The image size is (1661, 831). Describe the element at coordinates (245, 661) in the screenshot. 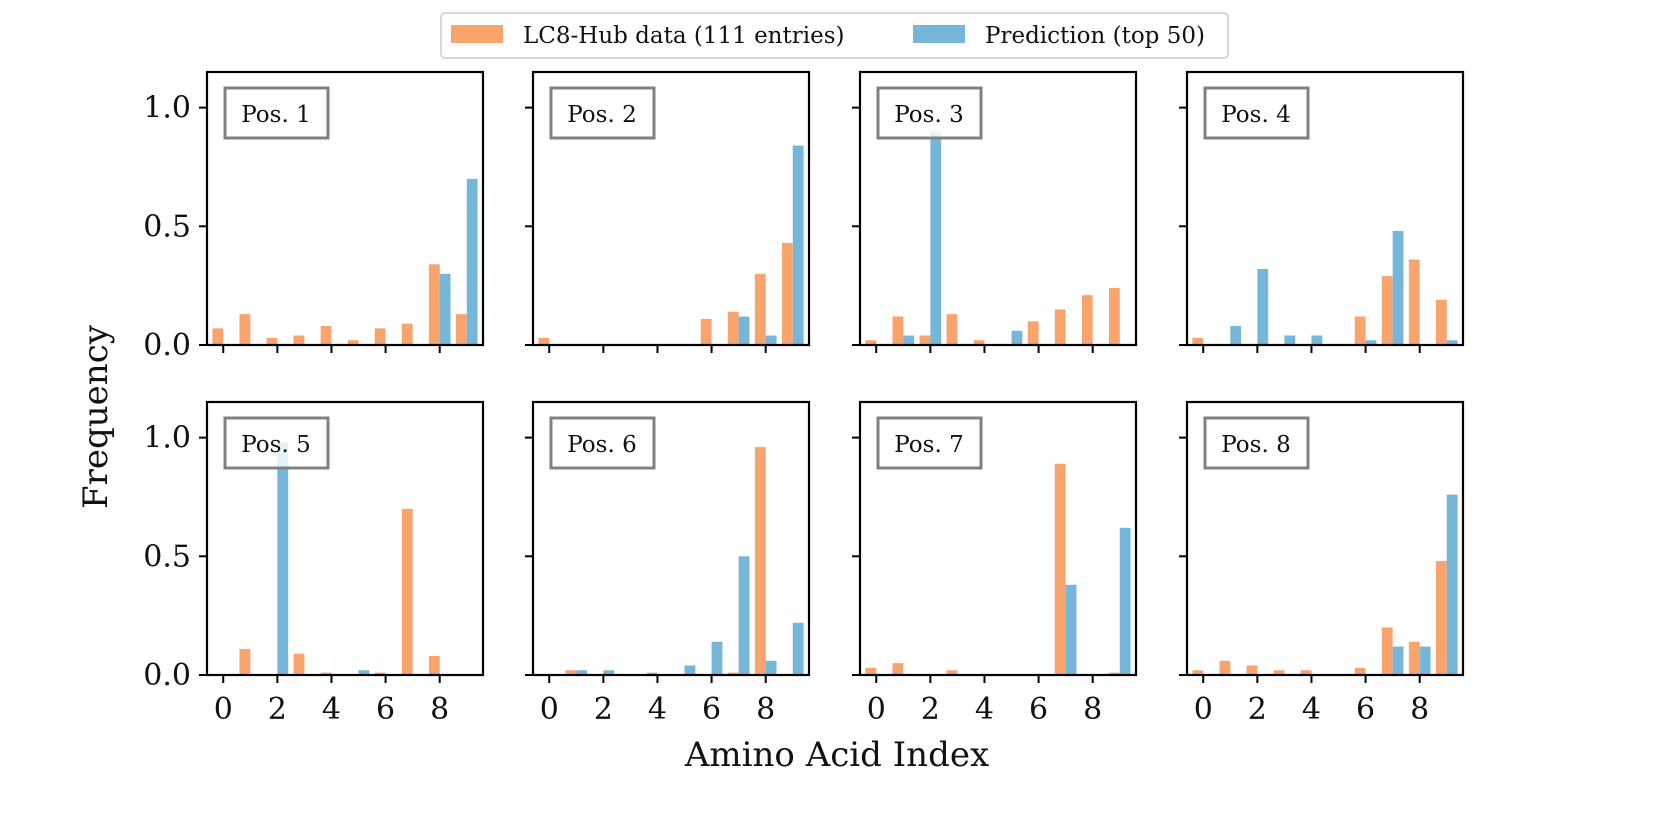

I see `bar-lc8hub-pos5-aa1` at that location.